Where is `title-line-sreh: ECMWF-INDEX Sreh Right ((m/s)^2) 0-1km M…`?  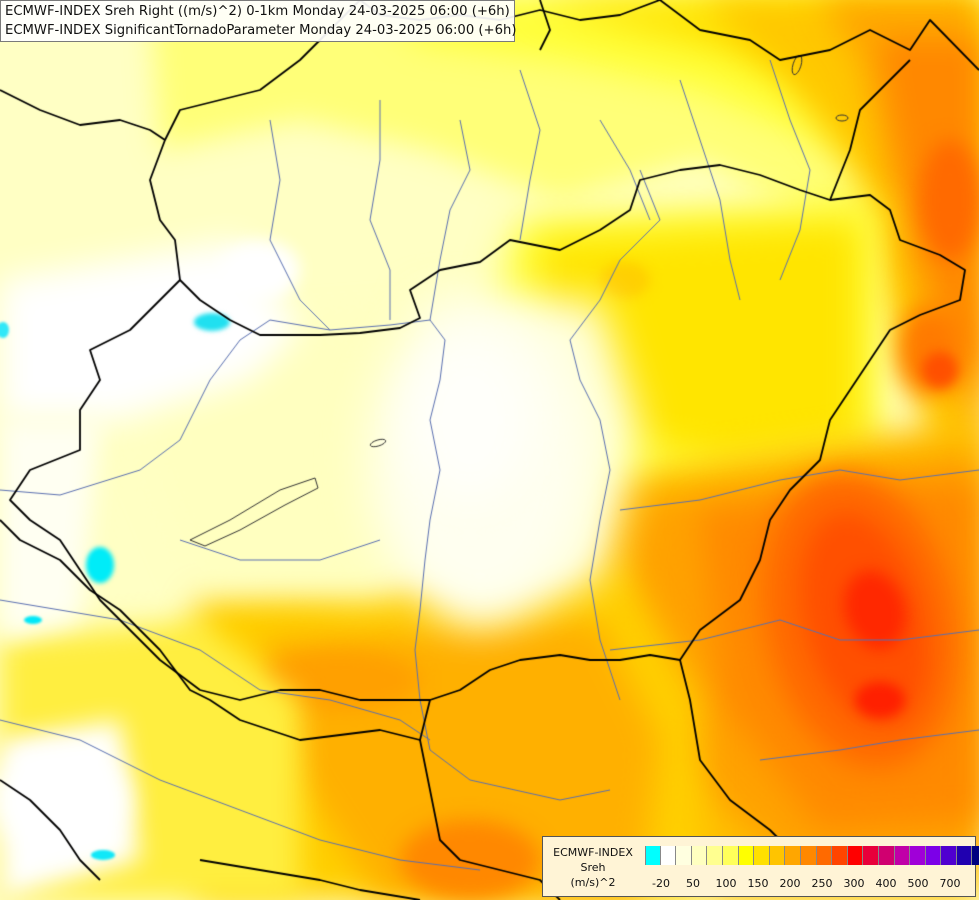 title-line-sreh: ECMWF-INDEX Sreh Right ((m/s)^2) 0-1km M… is located at coordinates (257, 11).